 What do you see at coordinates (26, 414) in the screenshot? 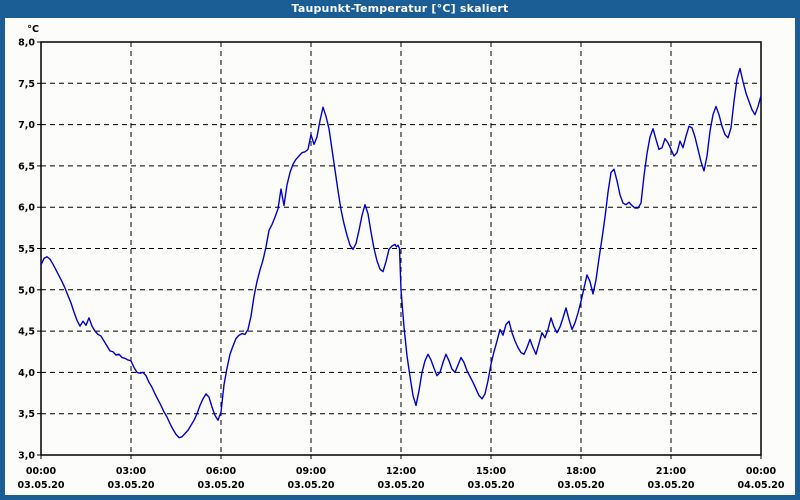
I see `y-axis-tick-label: 3,5` at bounding box center [26, 414].